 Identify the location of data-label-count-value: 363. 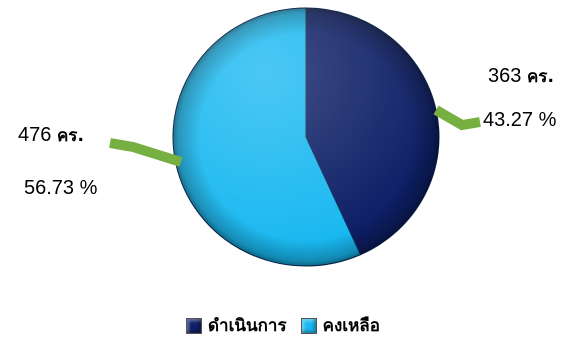
(505, 76).